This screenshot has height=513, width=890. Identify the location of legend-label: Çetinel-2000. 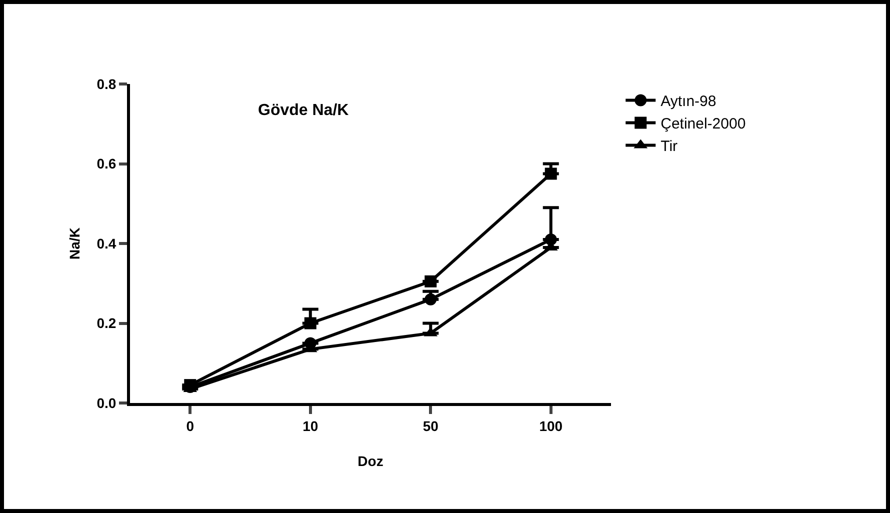
(703, 124).